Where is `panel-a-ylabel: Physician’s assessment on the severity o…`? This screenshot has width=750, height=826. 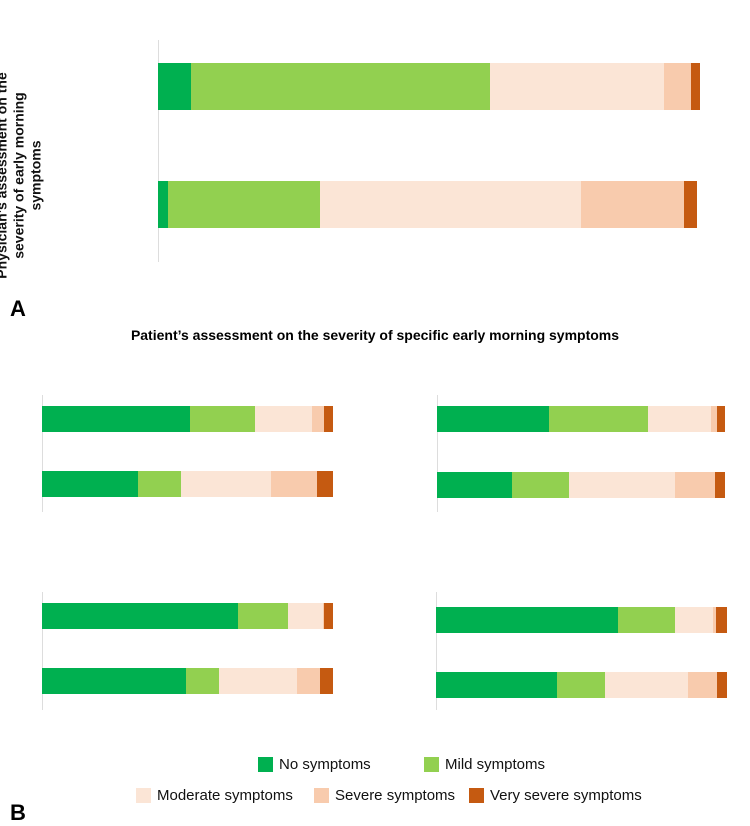
panel-a-ylabel: Physician’s assessment on the severity o… is located at coordinates (22, 175).